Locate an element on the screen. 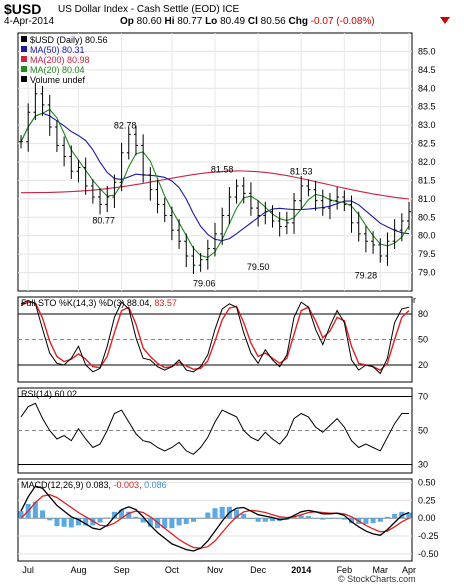 This screenshot has height=586, width=464. rsi-axis-tick: 50 is located at coordinates (423, 431).